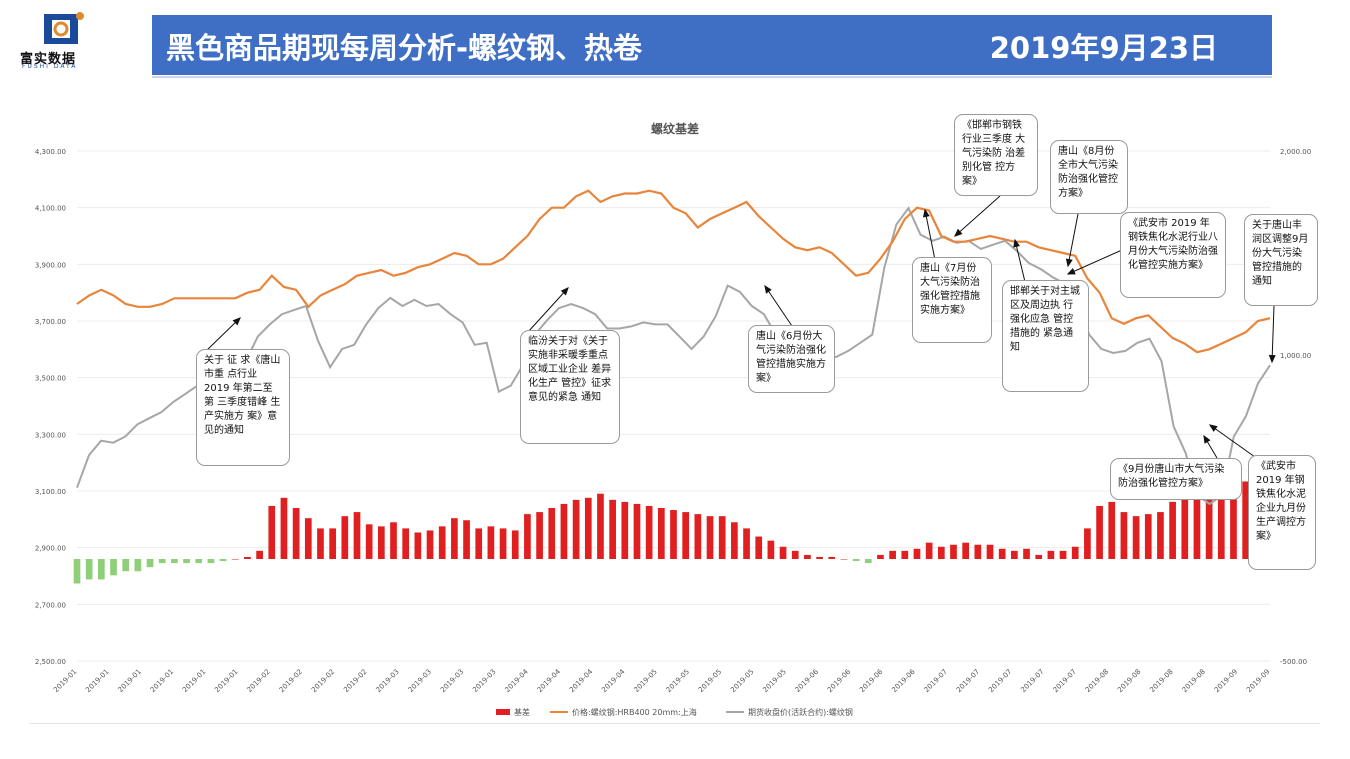 The height and width of the screenshot is (759, 1350). Describe the element at coordinates (50, 152) in the screenshot. I see `left-axis-tick: 4,300.00` at that location.